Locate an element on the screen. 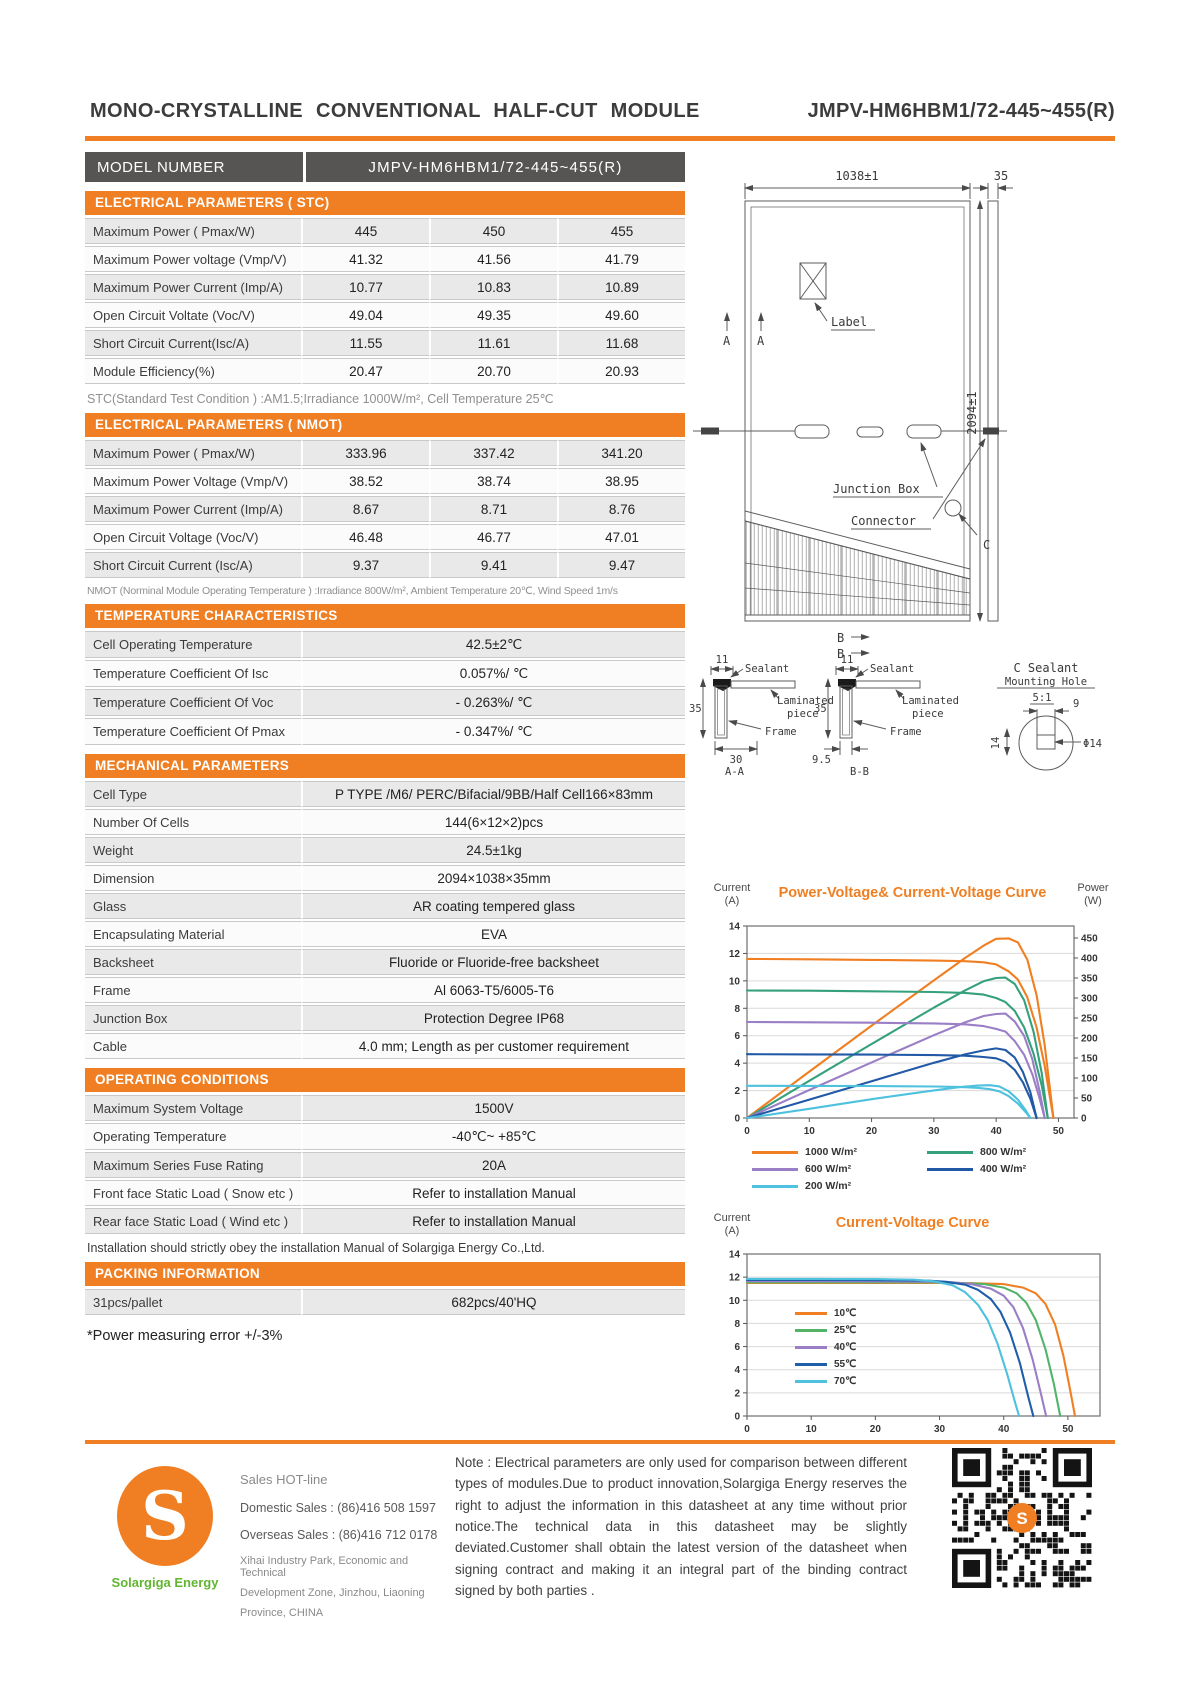 This screenshot has height=1697, width=1200. row-value: 1500V is located at coordinates (493, 1108).